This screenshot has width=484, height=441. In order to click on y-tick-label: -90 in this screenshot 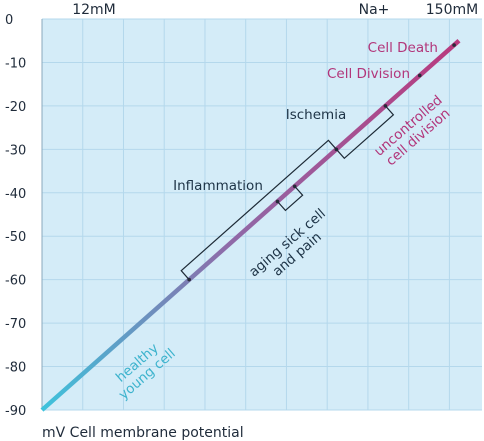, I will do `click(15, 411)`.